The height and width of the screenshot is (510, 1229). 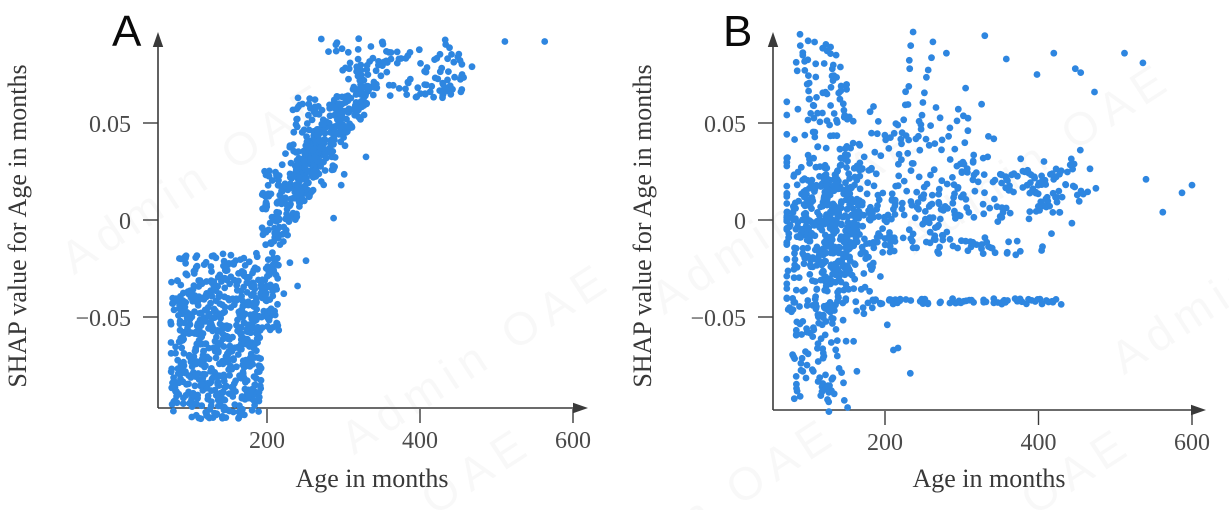 What do you see at coordinates (737, 31) in the screenshot?
I see `panel-b-letter: B` at bounding box center [737, 31].